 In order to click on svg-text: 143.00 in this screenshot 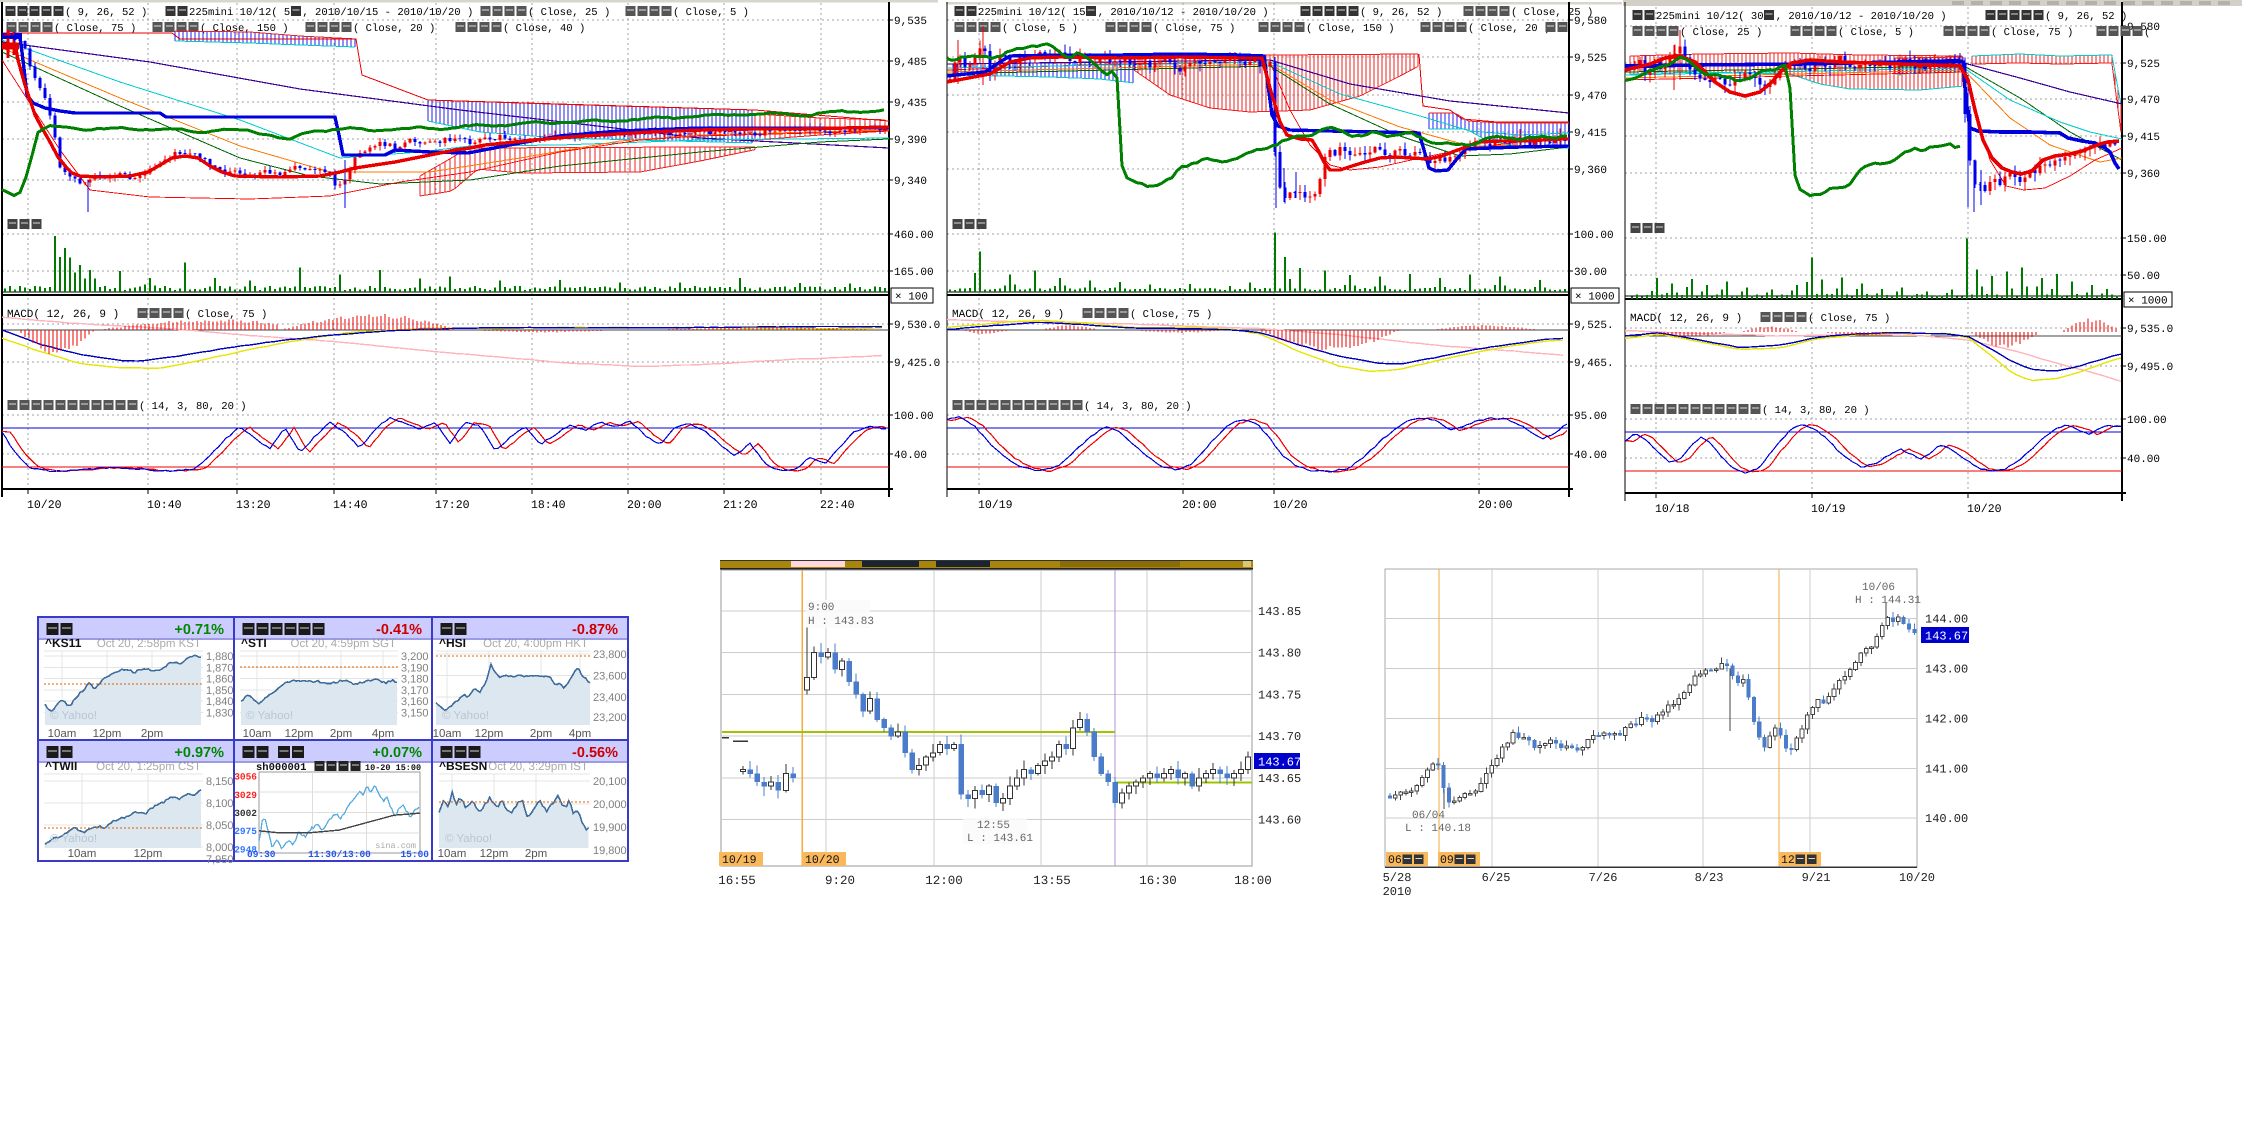, I will do `click(1946, 670)`.